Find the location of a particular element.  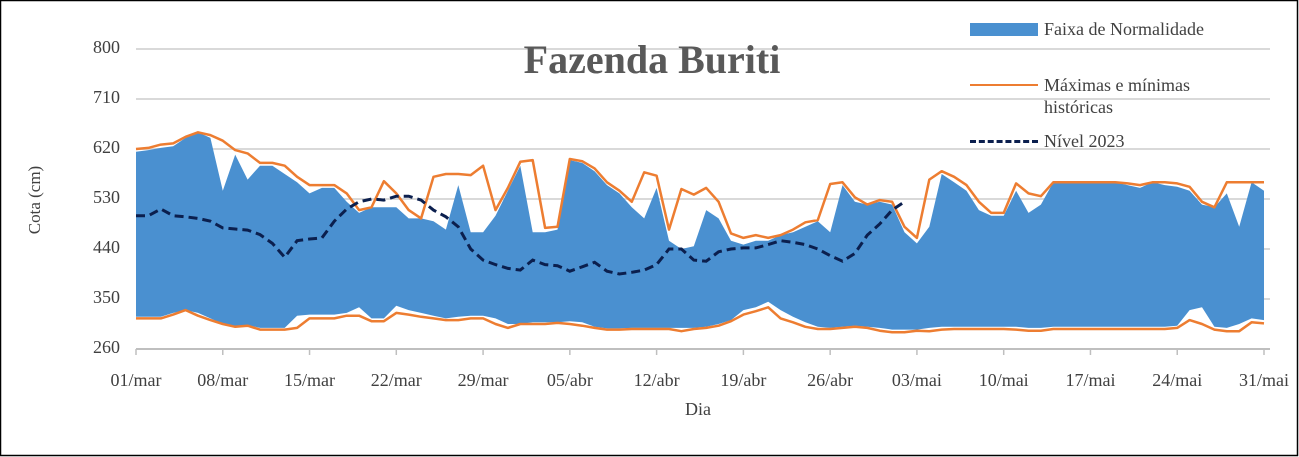

x-tick-label: 31/mai is located at coordinates (1264, 380).